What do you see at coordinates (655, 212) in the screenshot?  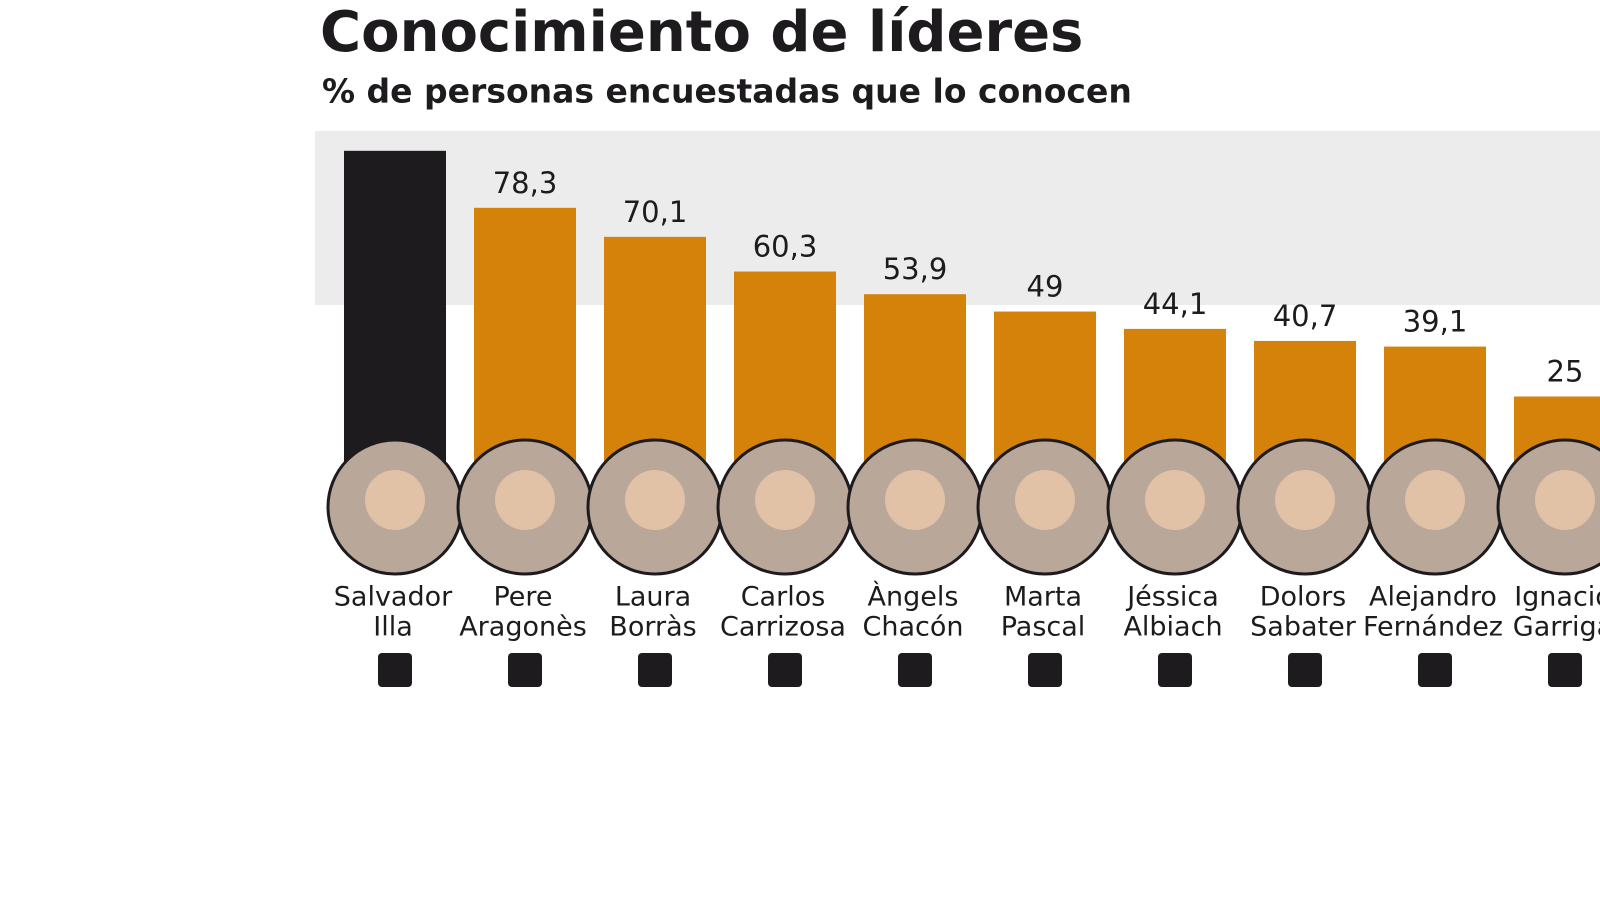 I see `value-label: 70,1` at bounding box center [655, 212].